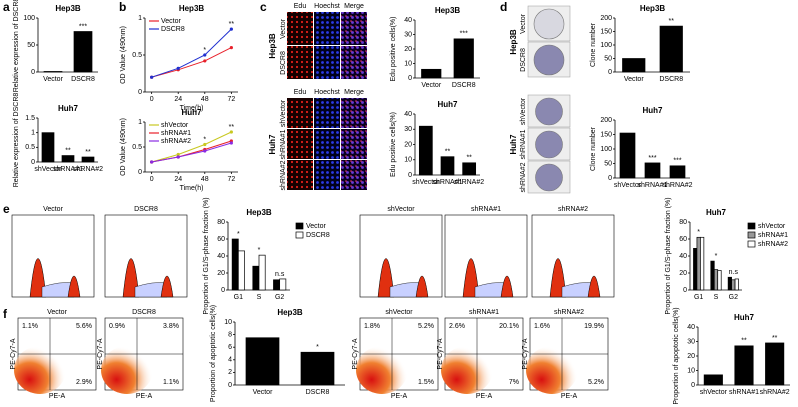 The image size is (798, 407). Describe the element at coordinates (68, 108) in the screenshot. I see `chart-title: Huh7` at that location.